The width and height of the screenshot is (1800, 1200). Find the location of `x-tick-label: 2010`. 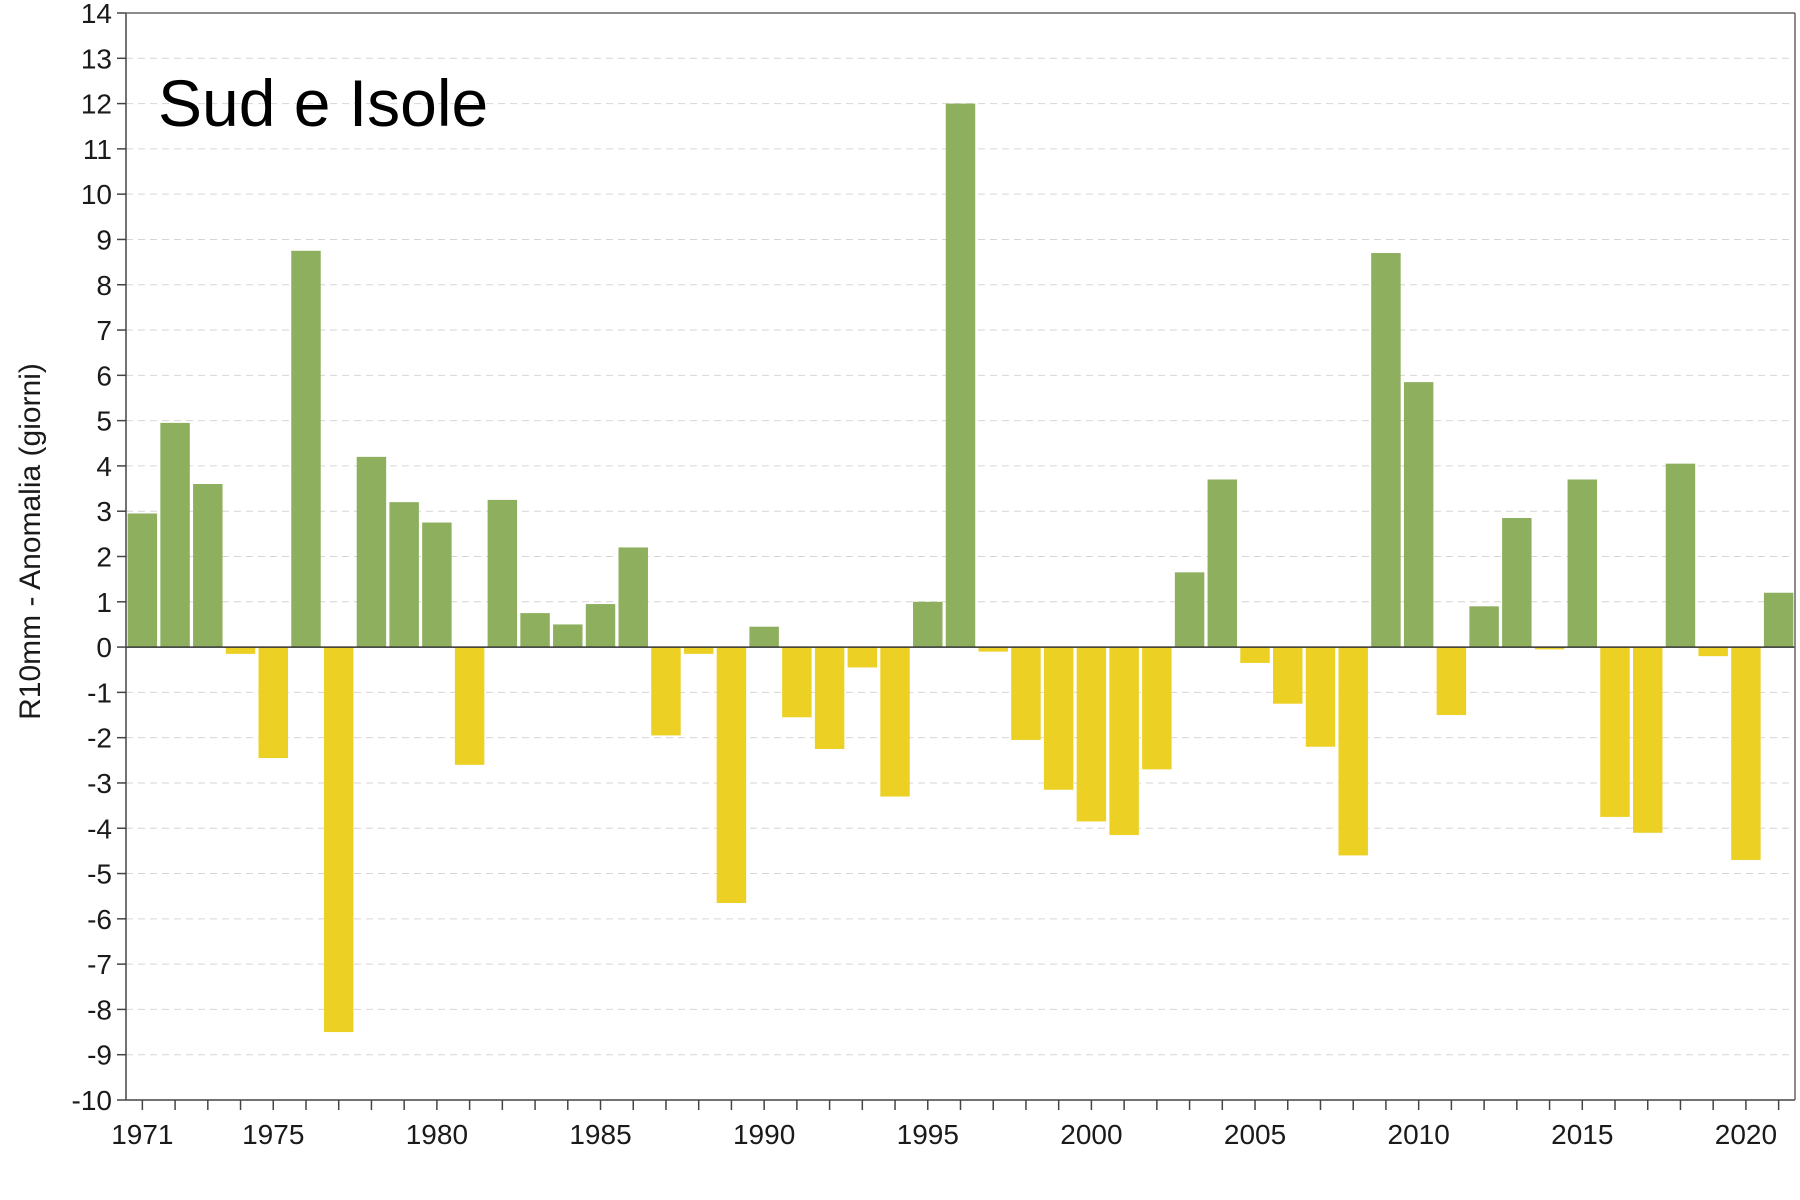

x-tick-label: 2010 is located at coordinates (1419, 1134).